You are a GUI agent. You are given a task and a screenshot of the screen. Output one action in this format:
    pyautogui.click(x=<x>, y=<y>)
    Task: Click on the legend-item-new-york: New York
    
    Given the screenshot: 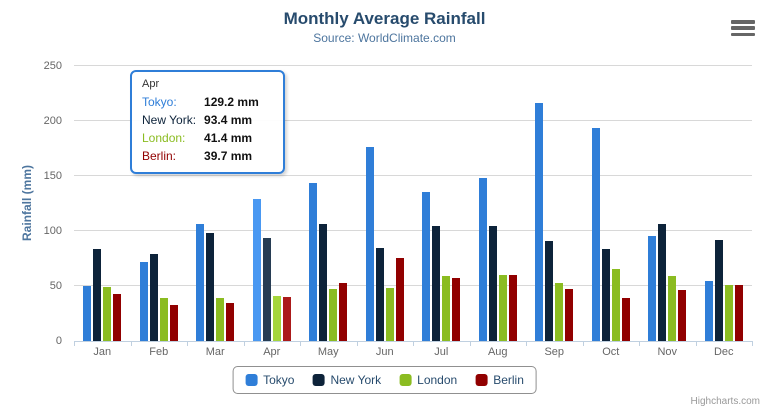 What is the action you would take?
    pyautogui.click(x=346, y=380)
    